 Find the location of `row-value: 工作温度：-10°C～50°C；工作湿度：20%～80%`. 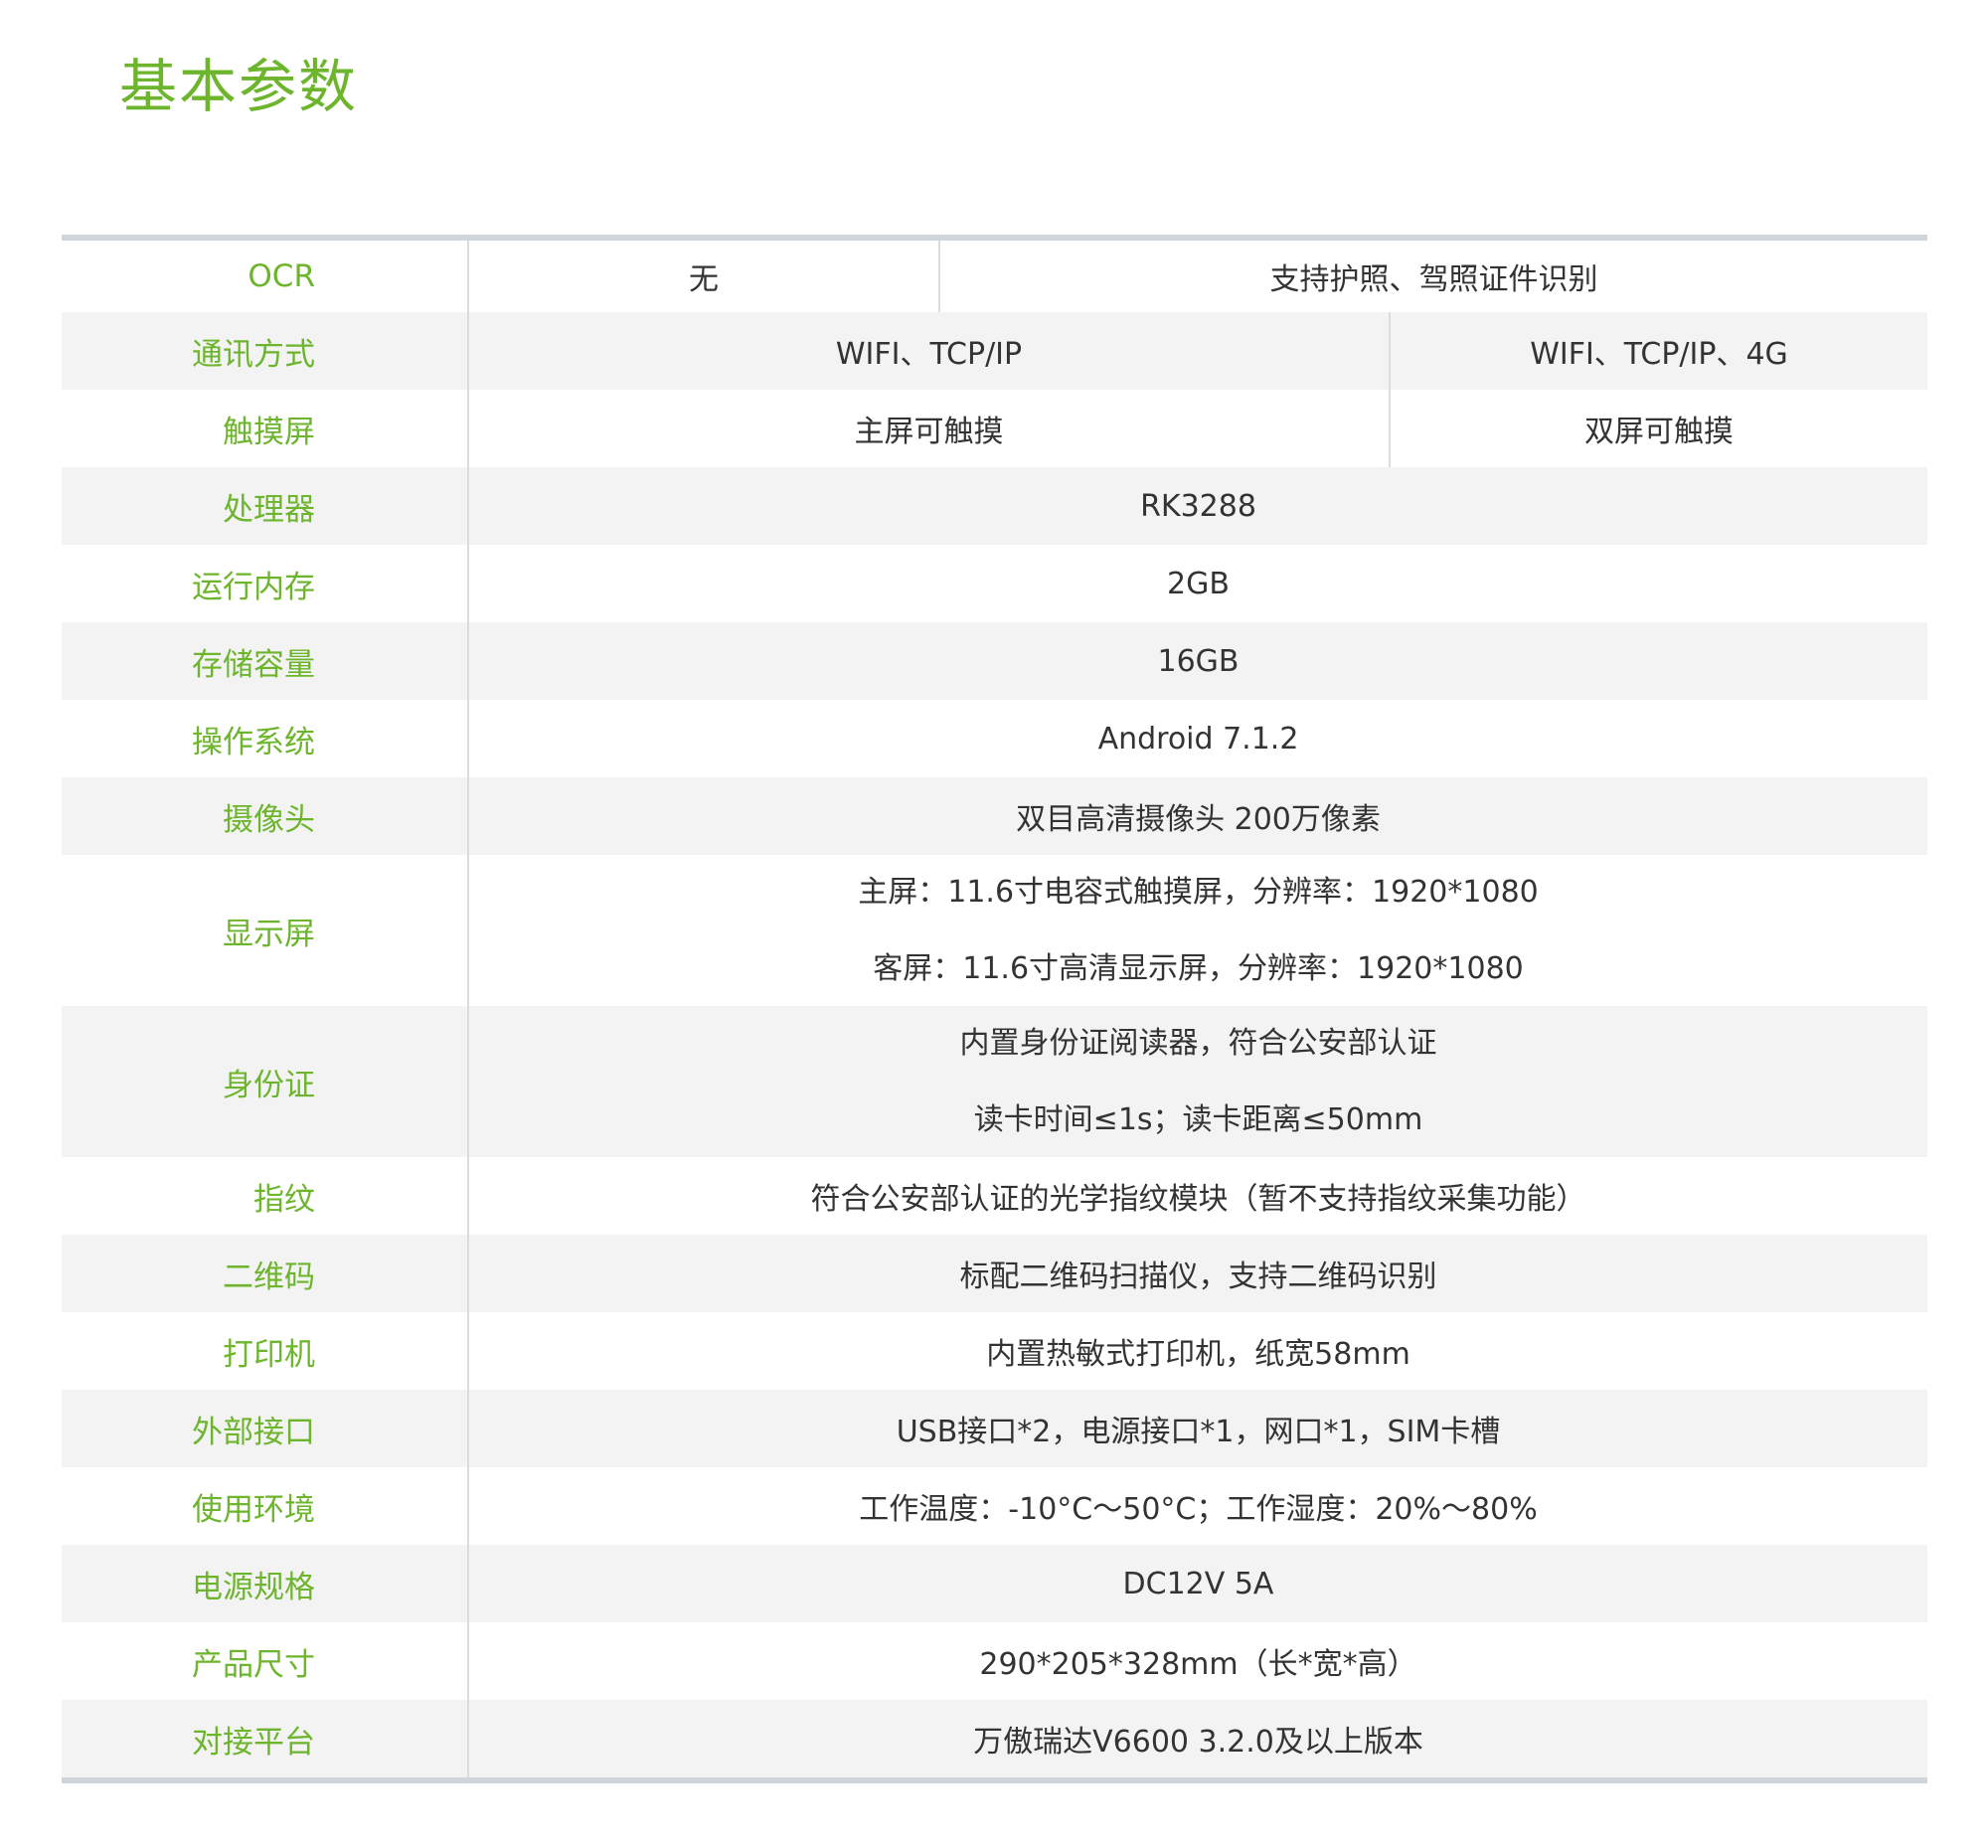

row-value: 工作温度：-10°C～50°C；工作湿度：20%～80% is located at coordinates (1198, 1509).